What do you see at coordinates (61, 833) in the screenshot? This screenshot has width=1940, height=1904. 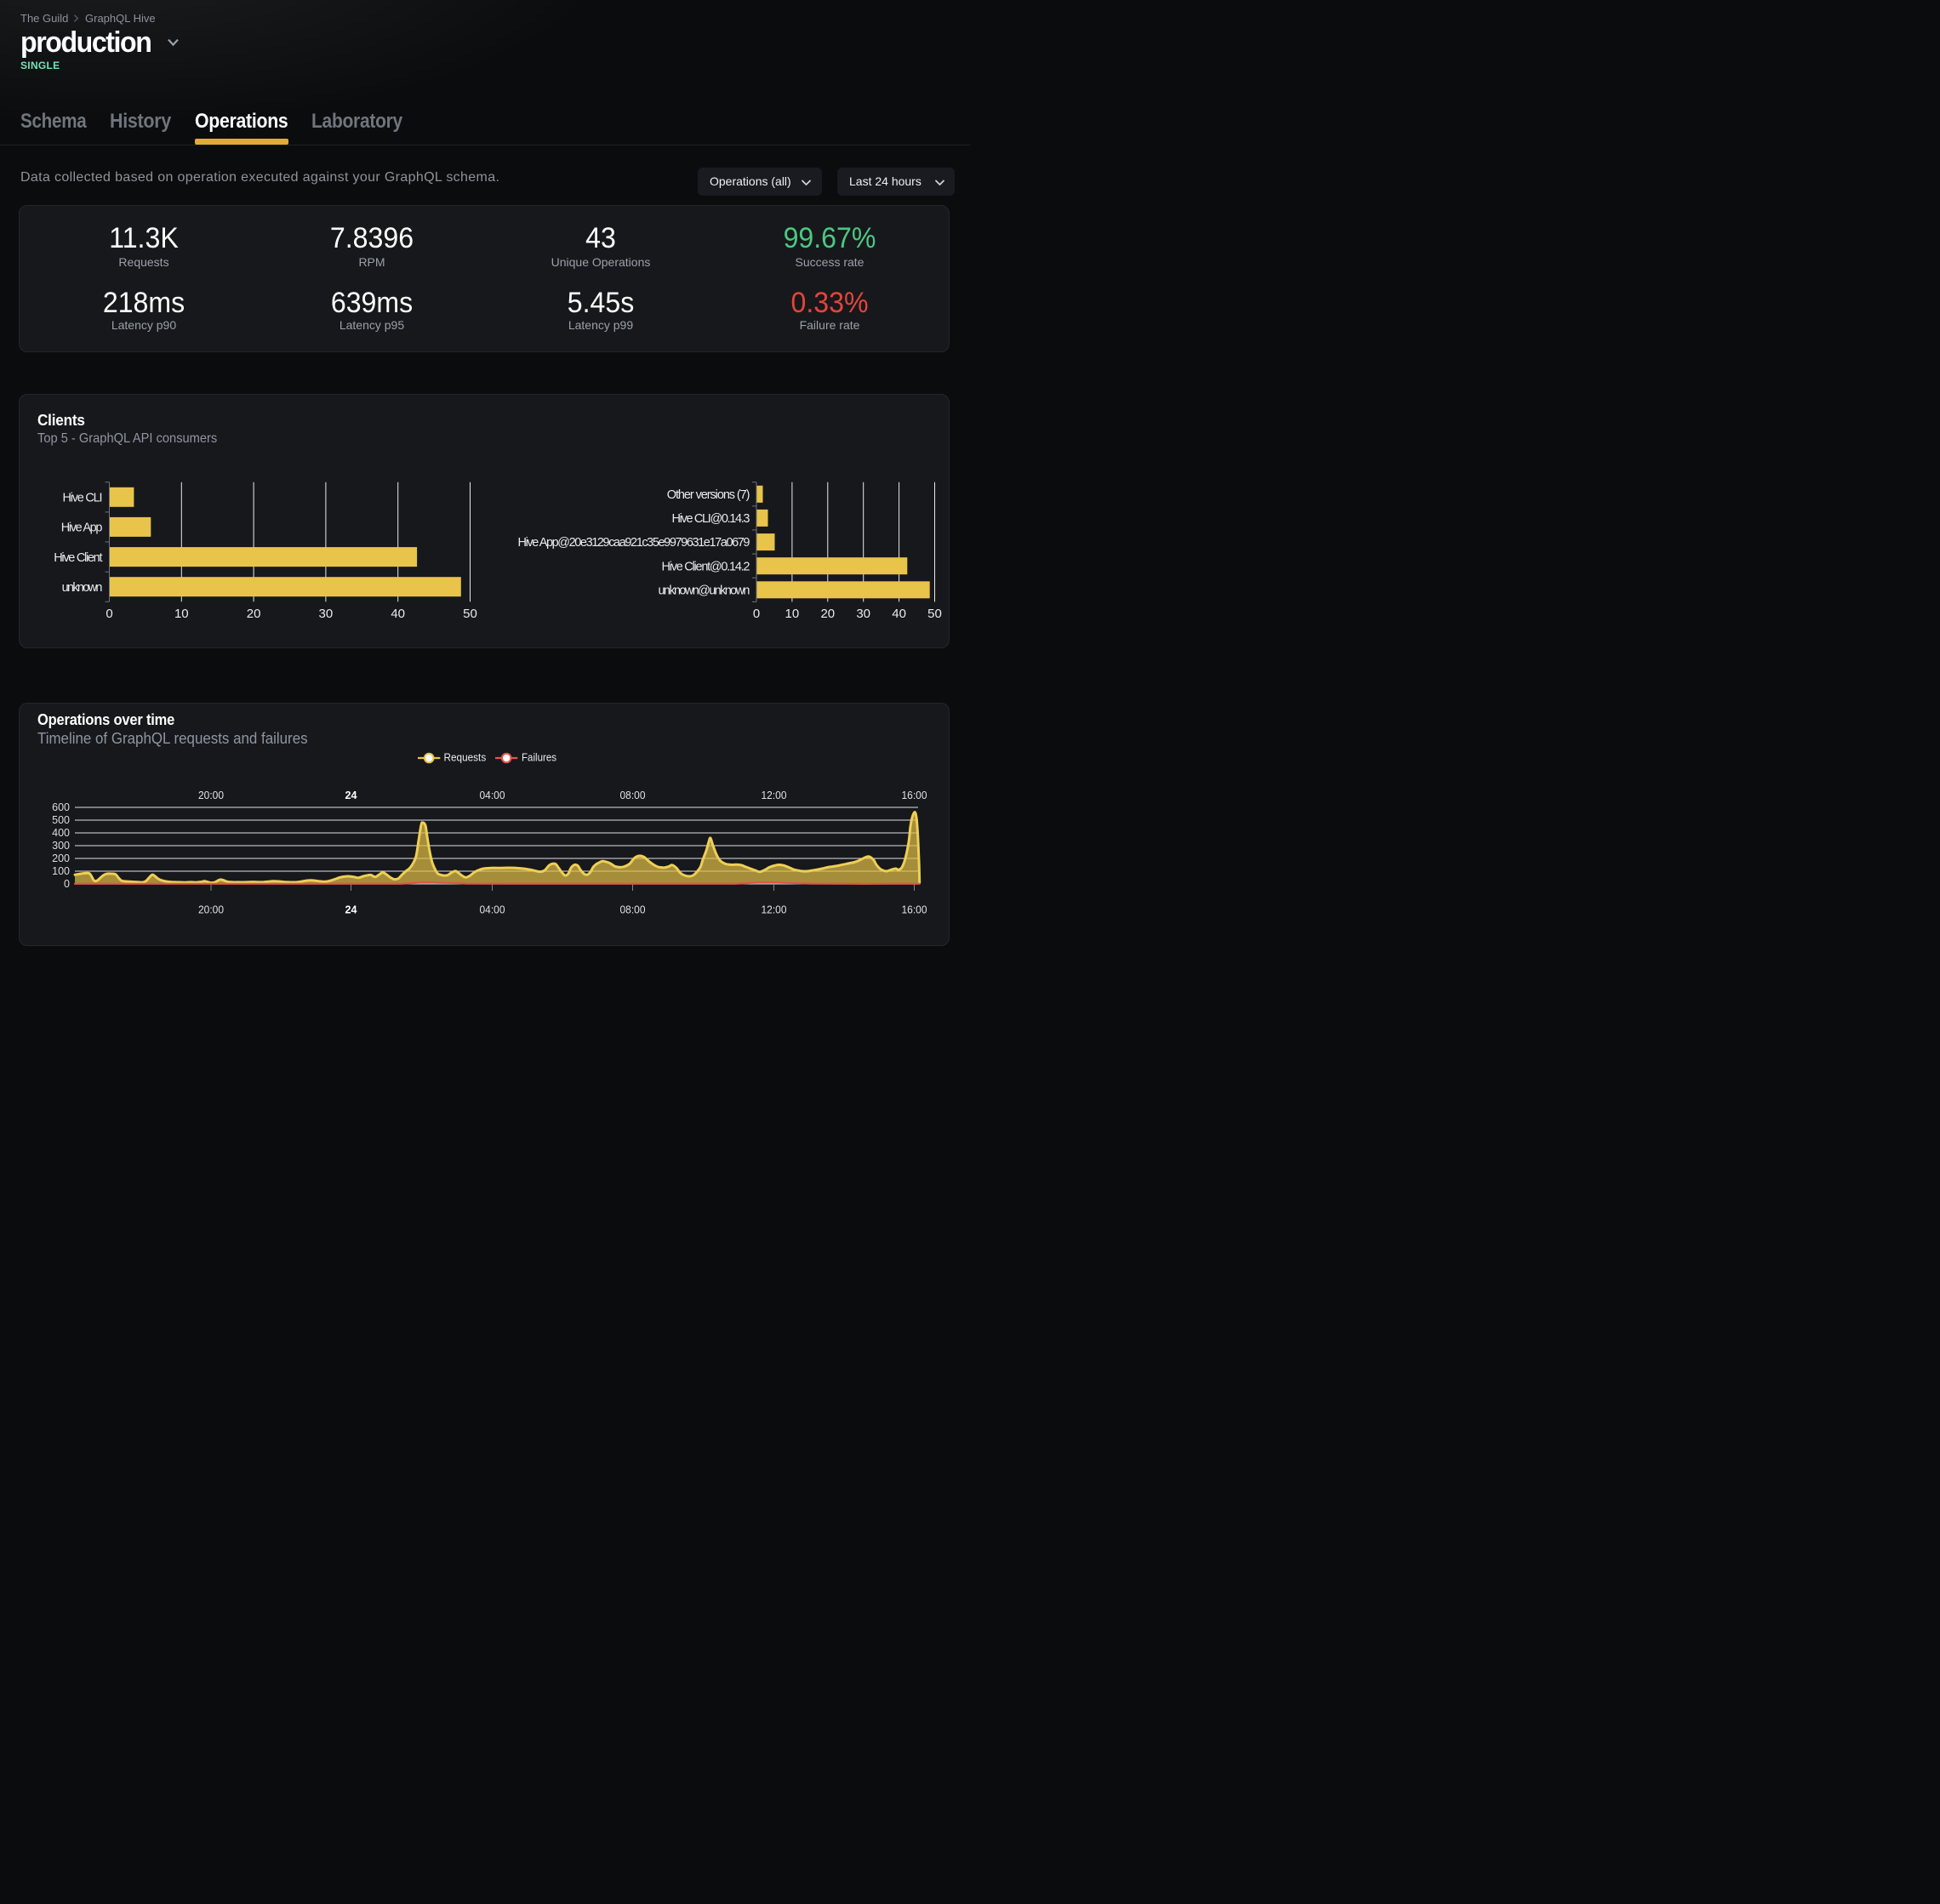 I see `svg-text: 400` at bounding box center [61, 833].